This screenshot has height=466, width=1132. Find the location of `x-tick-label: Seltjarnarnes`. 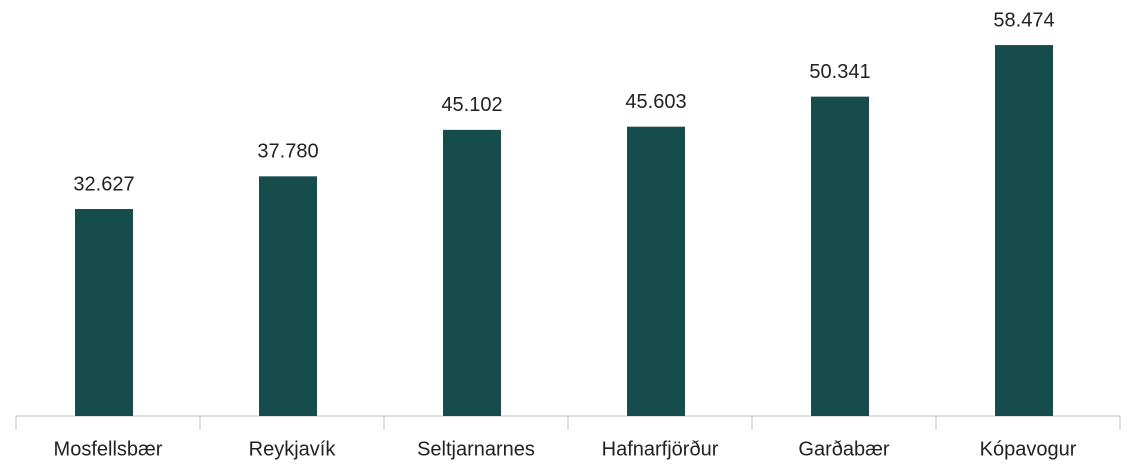

x-tick-label: Seltjarnarnes is located at coordinates (476, 449).